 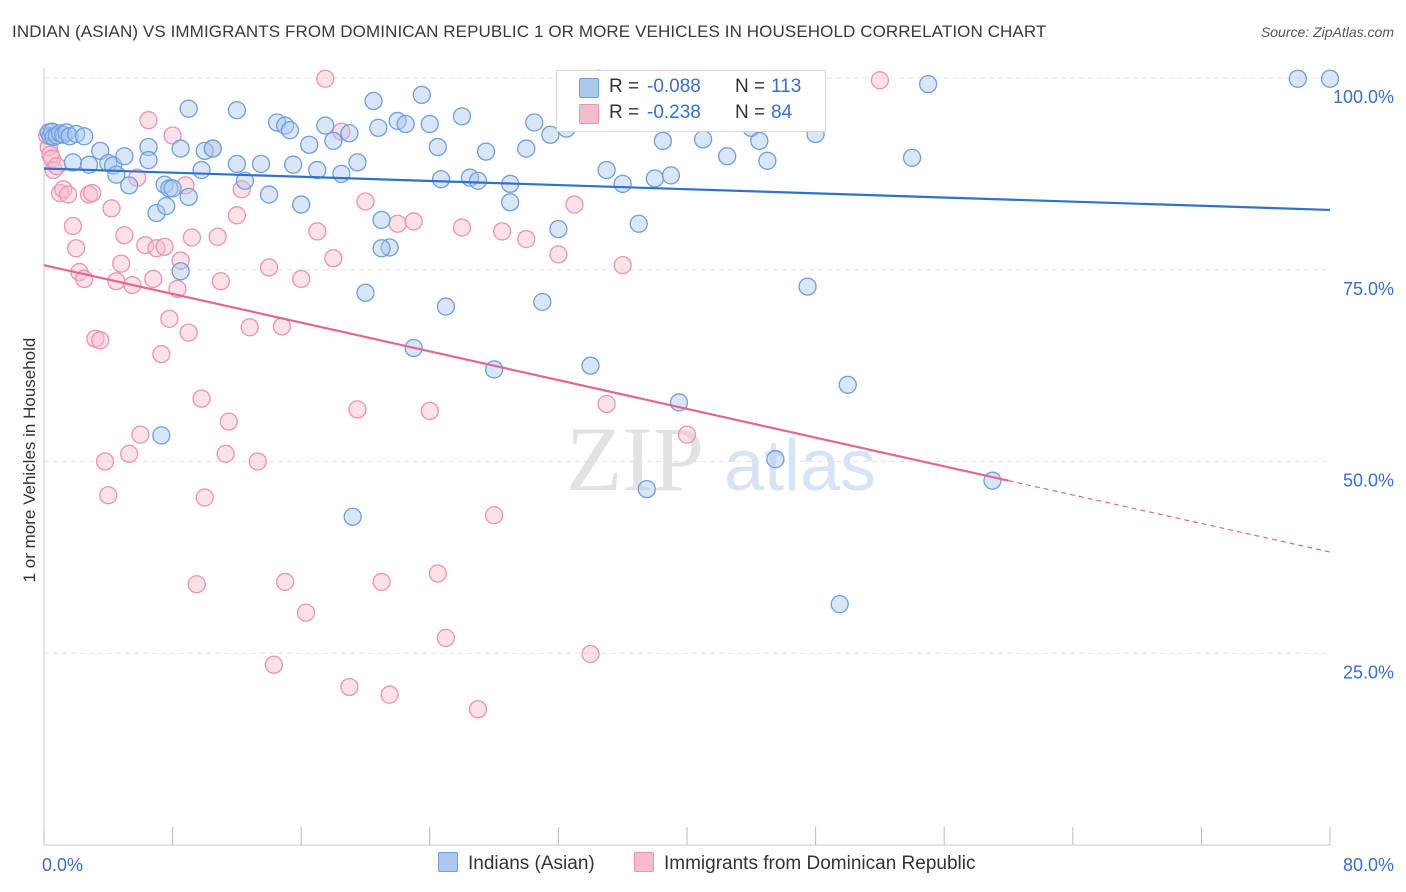 What do you see at coordinates (589, 88) in the screenshot?
I see `legend-swatch-blue` at bounding box center [589, 88].